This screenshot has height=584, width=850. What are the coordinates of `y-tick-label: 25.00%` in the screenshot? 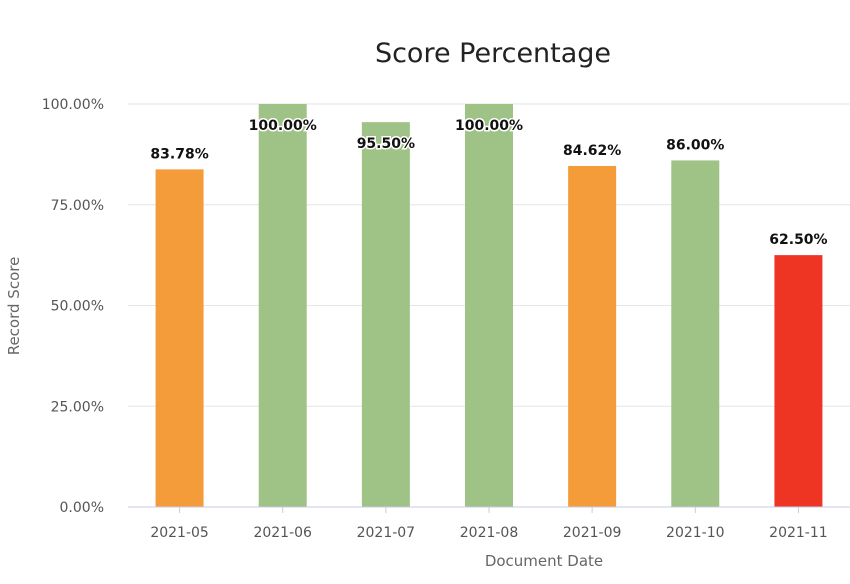 It's located at (77, 407).